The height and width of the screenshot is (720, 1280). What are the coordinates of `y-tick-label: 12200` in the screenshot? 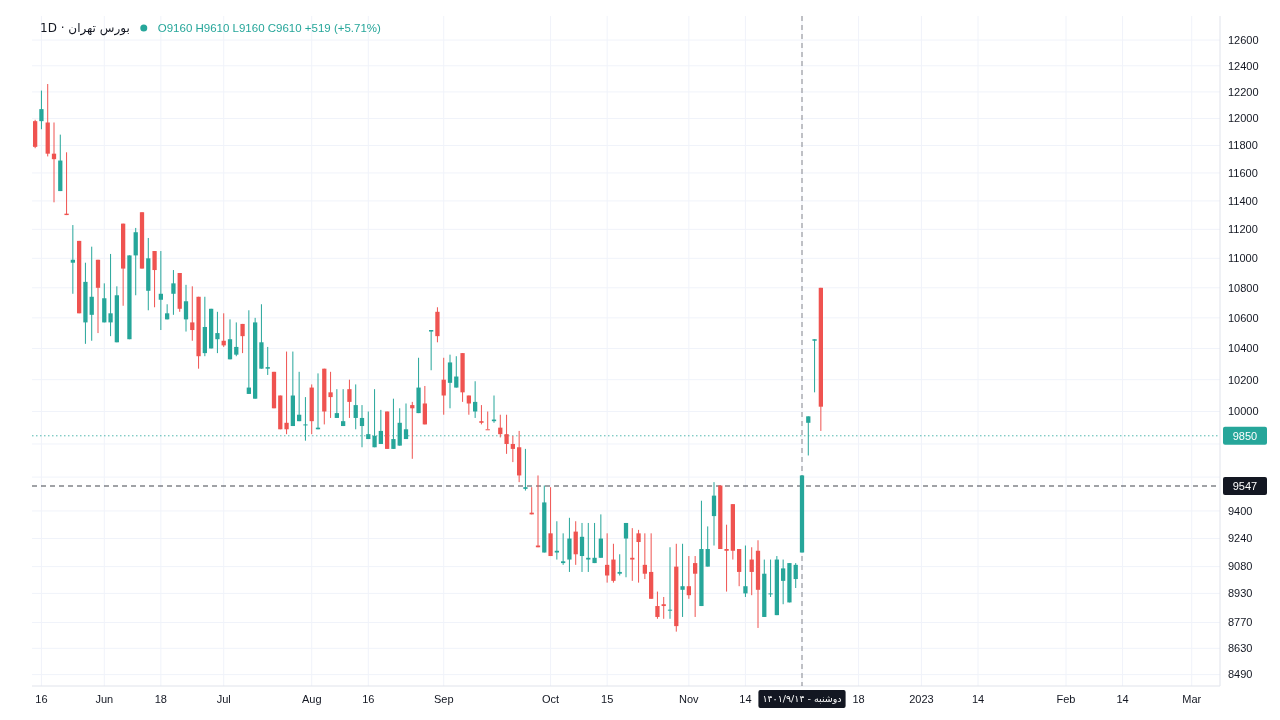 It's located at (1243, 91).